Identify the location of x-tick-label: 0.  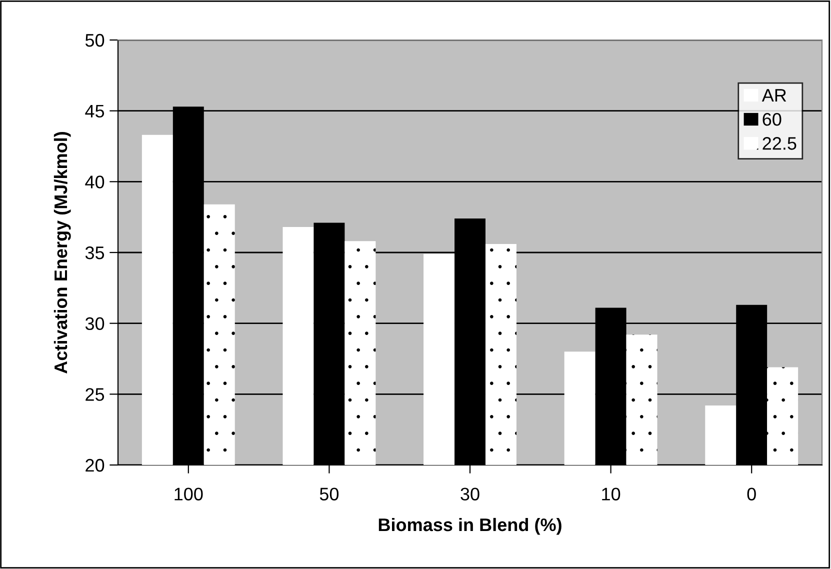
(751, 494).